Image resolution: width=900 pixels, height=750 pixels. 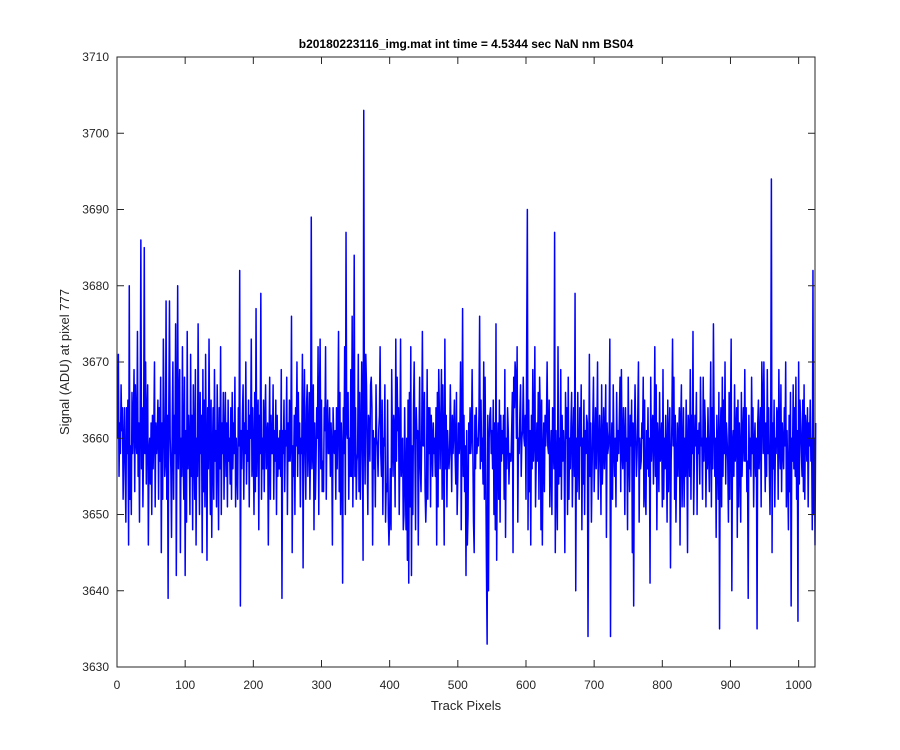 What do you see at coordinates (95, 286) in the screenshot?
I see `y-tick-label: 3680` at bounding box center [95, 286].